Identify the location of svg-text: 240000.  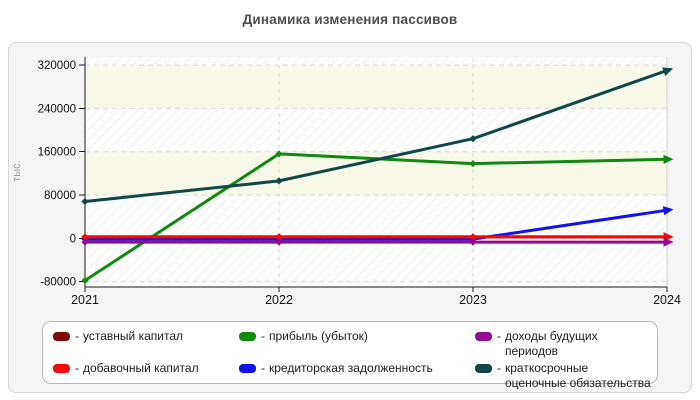
(57, 109).